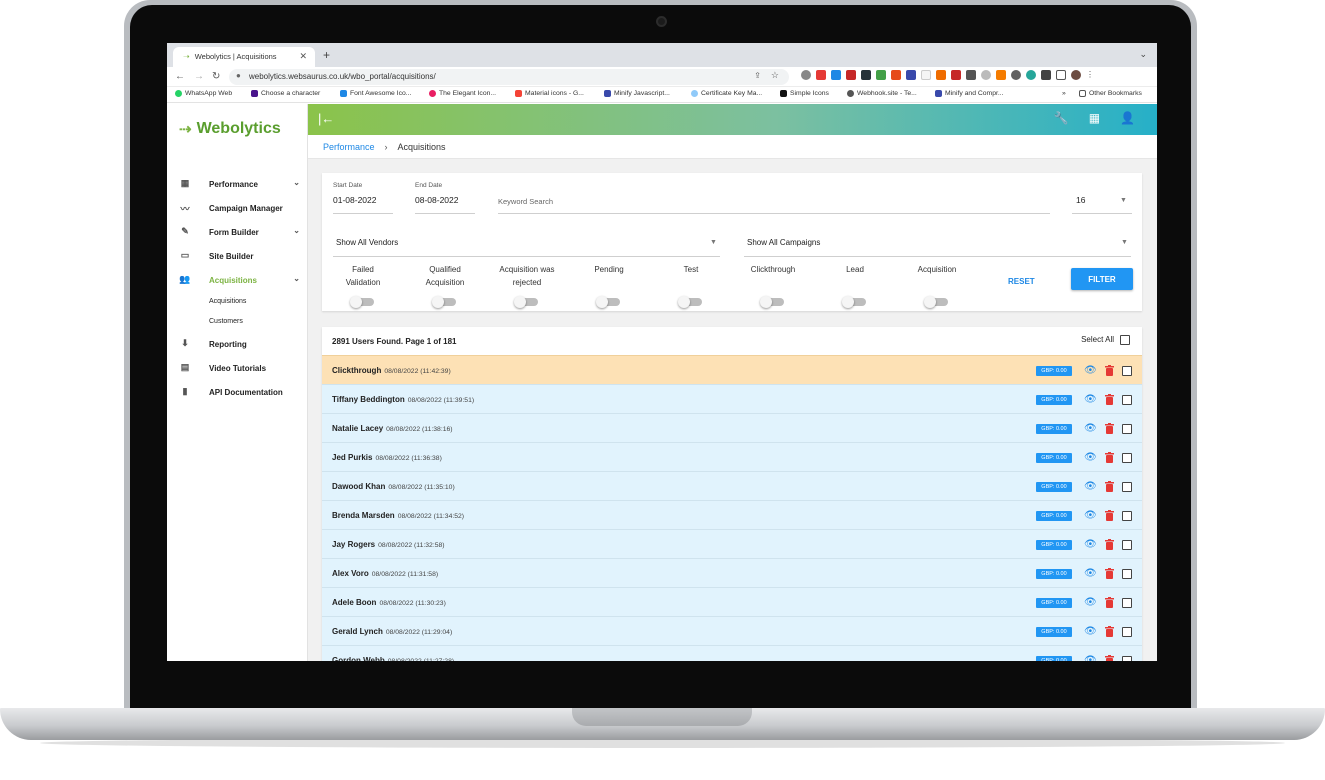 The height and width of the screenshot is (780, 1325). What do you see at coordinates (732, 572) in the screenshot?
I see `table-row: Alex Voro 08/08/2022 (11:31:58) GBP: 0.00 👁` at bounding box center [732, 572].